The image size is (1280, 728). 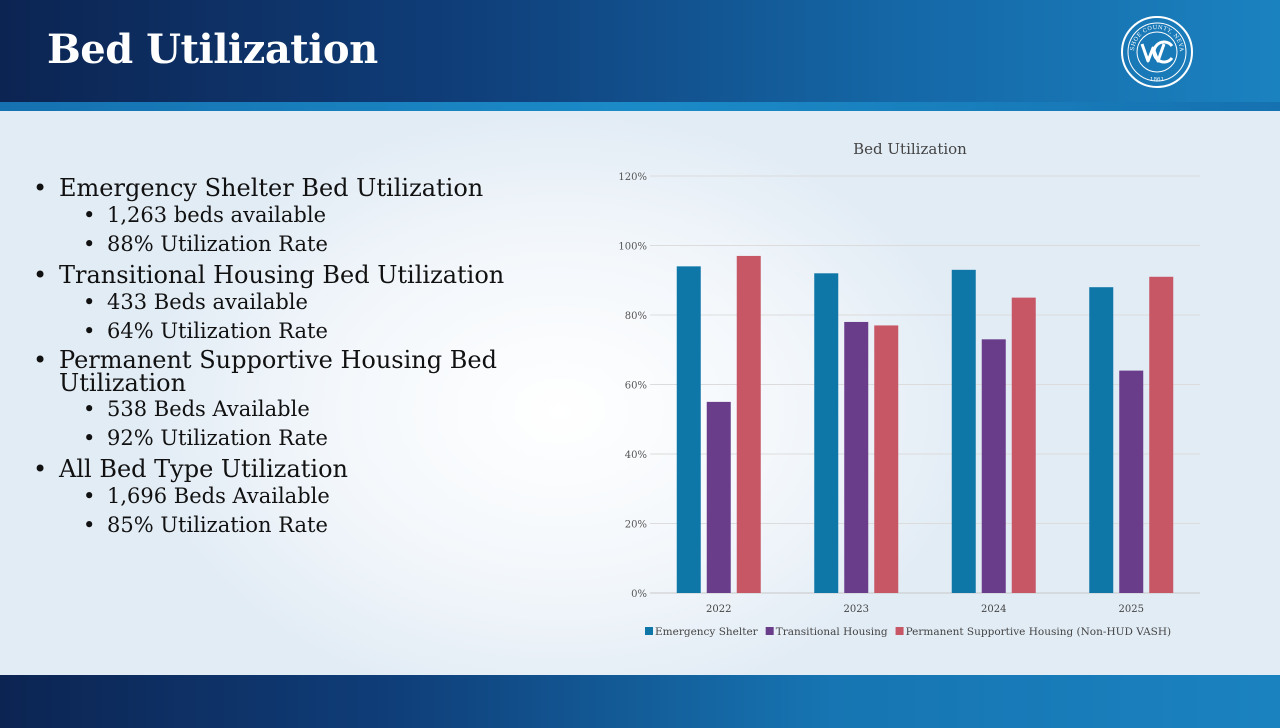 I want to click on footer-bar, so click(x=640, y=701).